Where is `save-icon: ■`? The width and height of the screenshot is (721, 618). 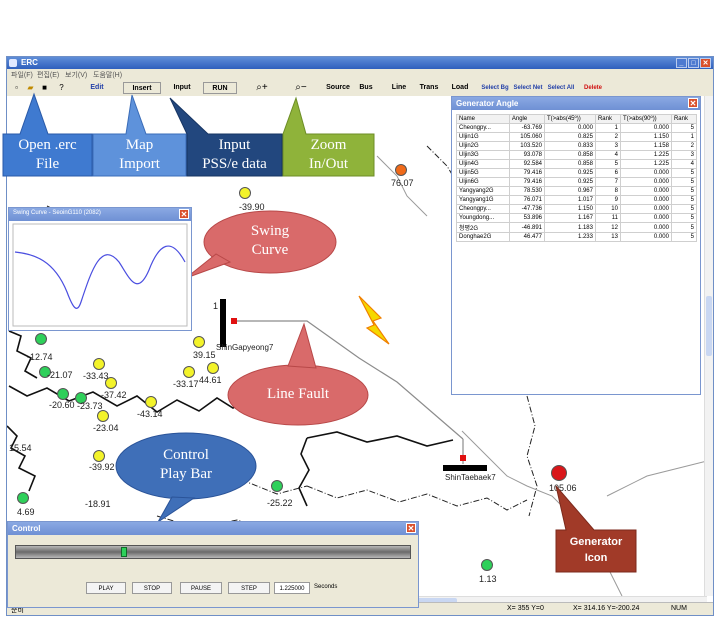 save-icon: ■ is located at coordinates (44, 87).